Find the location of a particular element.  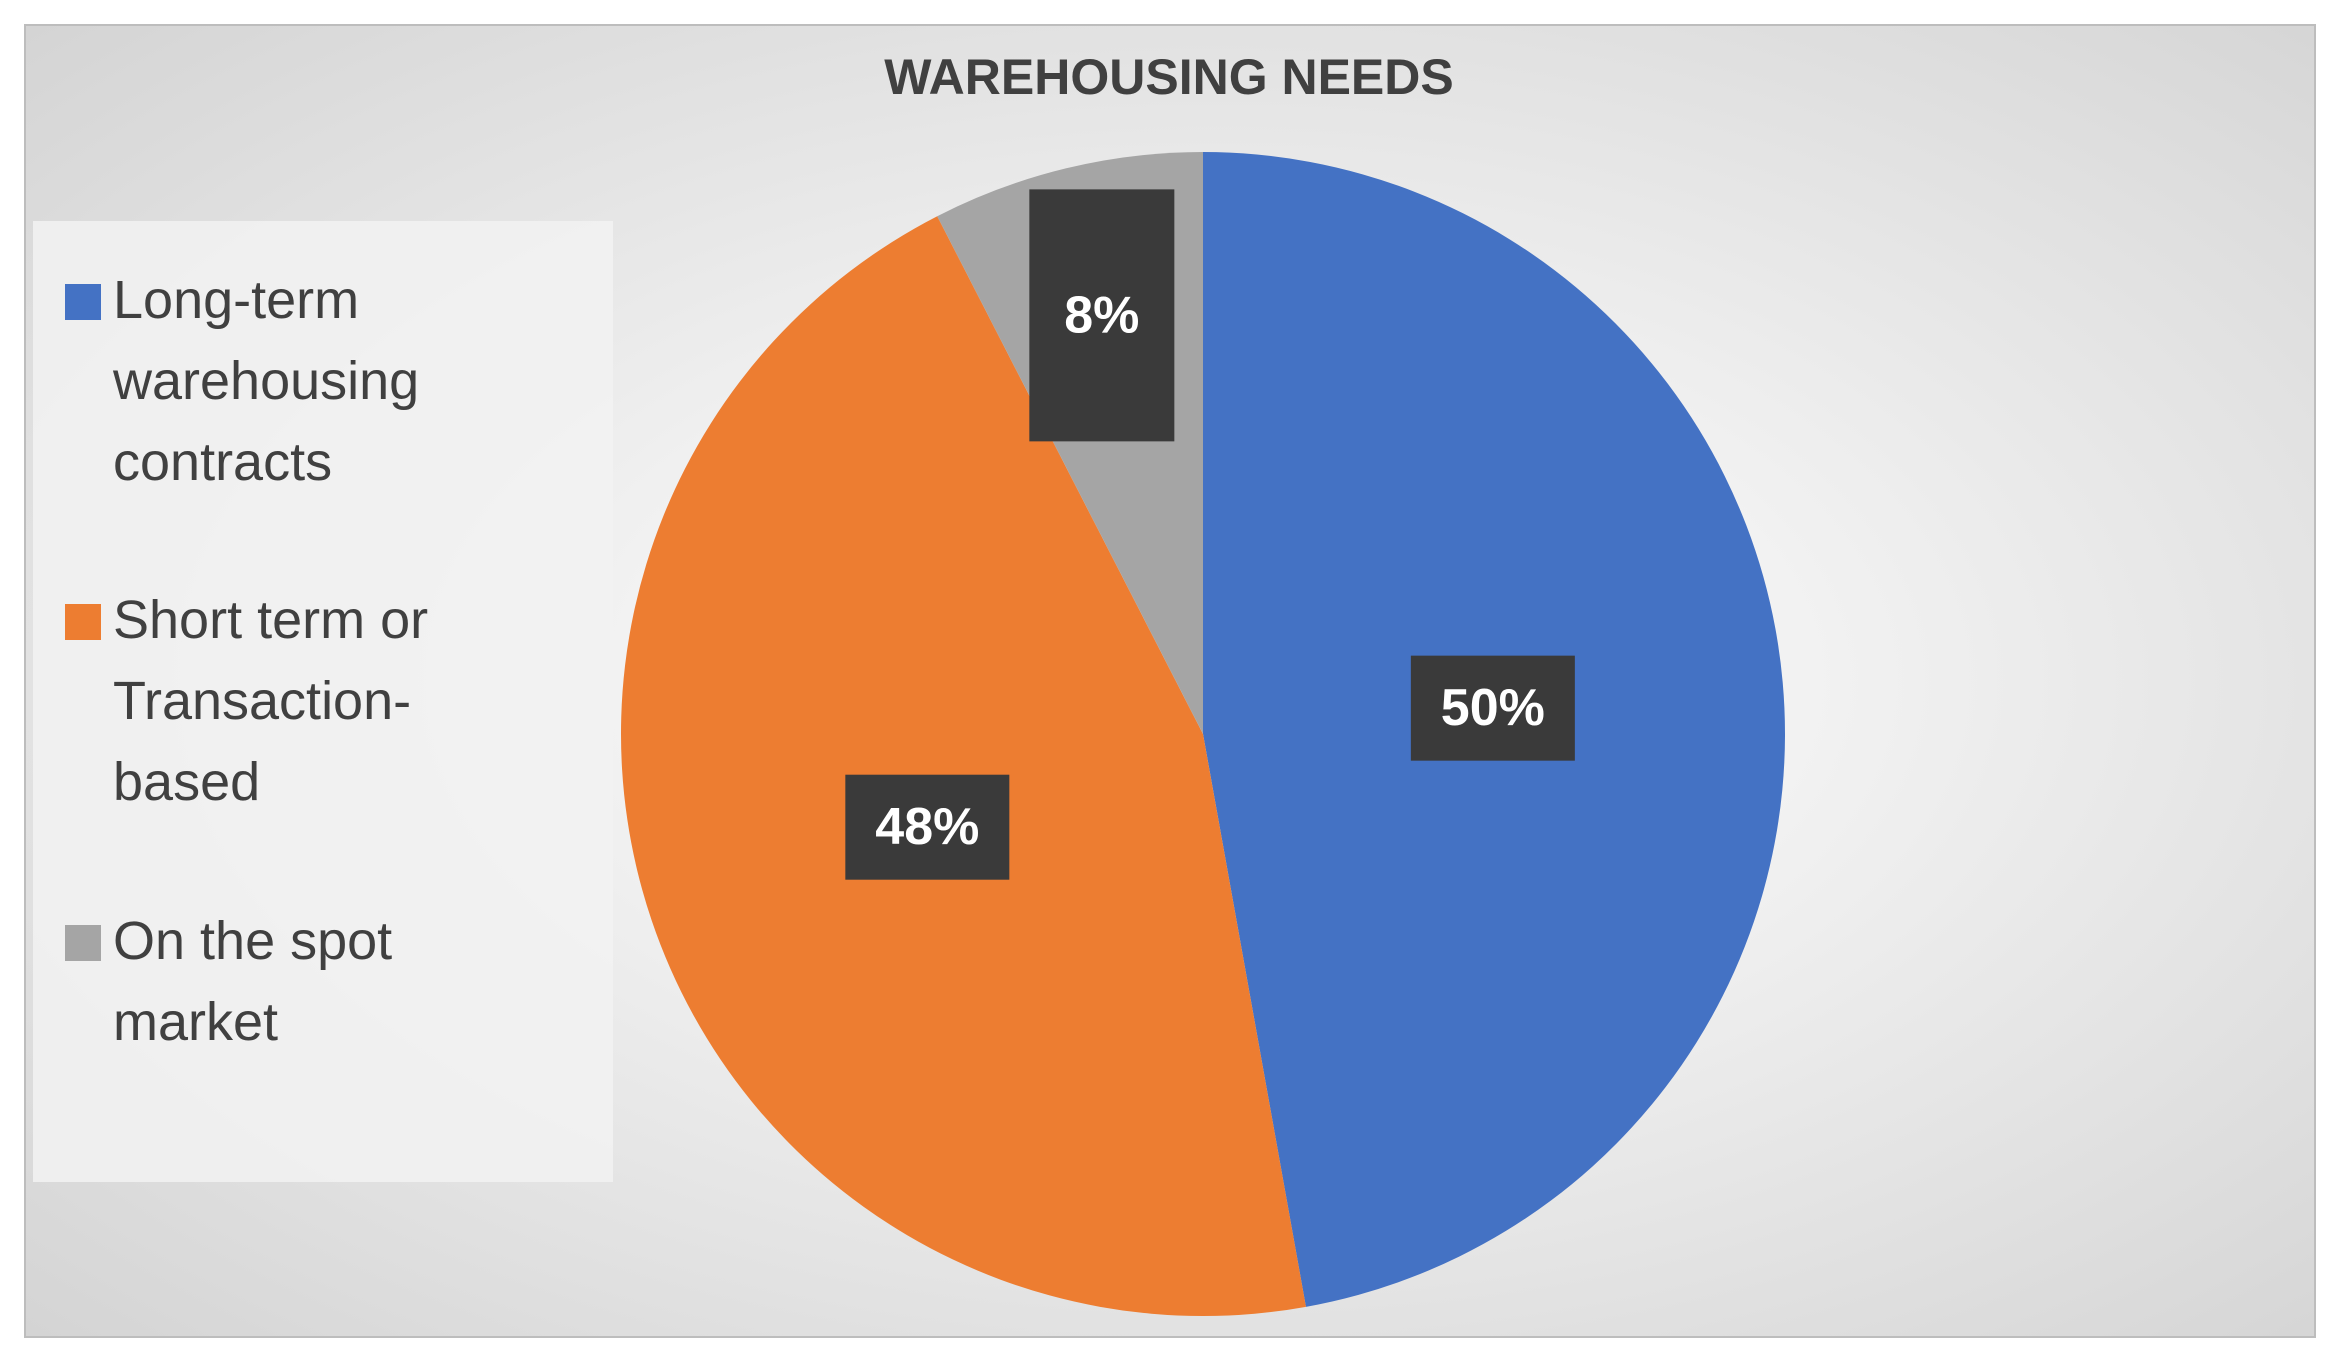

legend-entry: Long-term warehousing contracts is located at coordinates (299, 381).